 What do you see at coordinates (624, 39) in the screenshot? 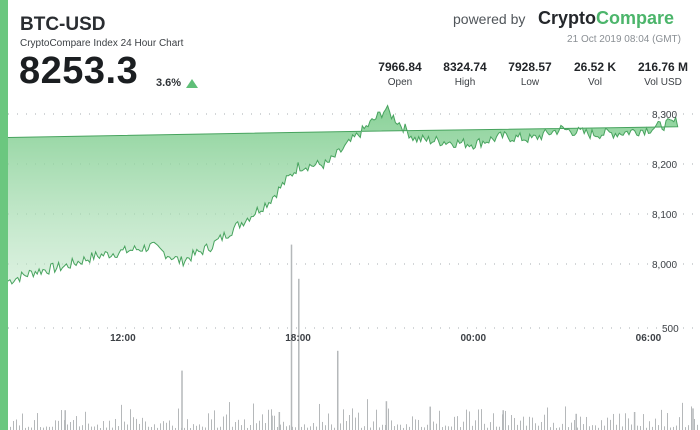
I see `timestamp: 21 Oct 2019 08:04 (GMT)` at bounding box center [624, 39].